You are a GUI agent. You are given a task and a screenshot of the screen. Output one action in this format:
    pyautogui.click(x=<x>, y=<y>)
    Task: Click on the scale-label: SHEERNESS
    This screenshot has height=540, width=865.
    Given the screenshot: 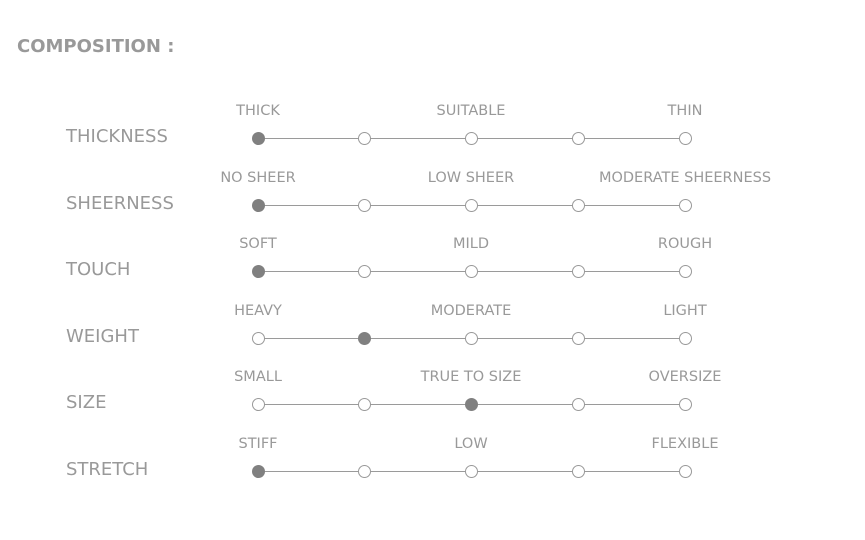 What is the action you would take?
    pyautogui.click(x=120, y=203)
    